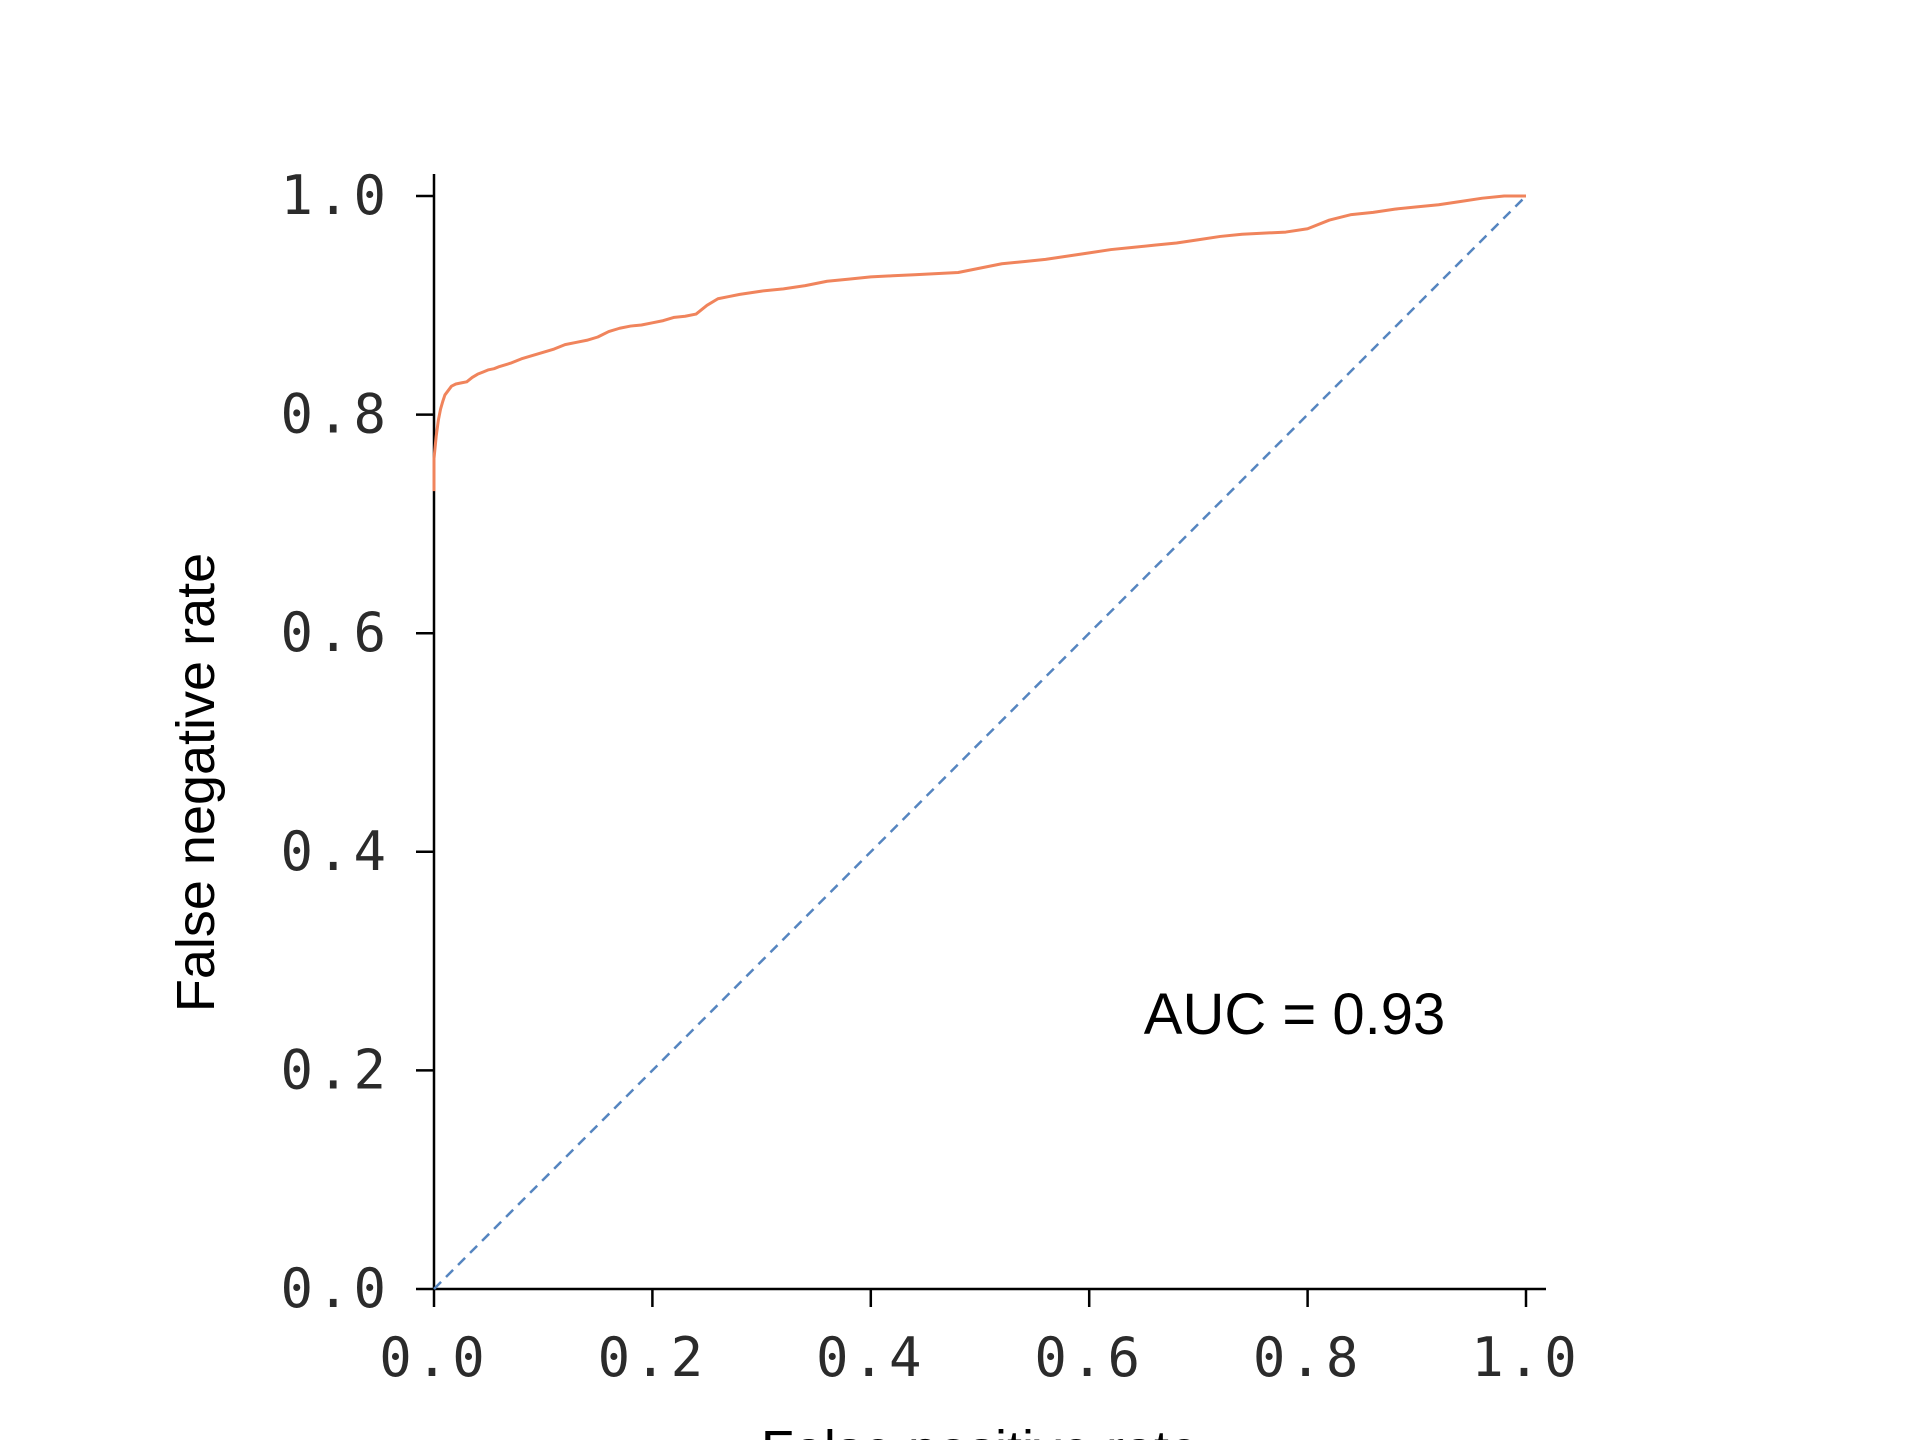  Describe the element at coordinates (335, 414) in the screenshot. I see `y-tick-label: 0.8` at that location.